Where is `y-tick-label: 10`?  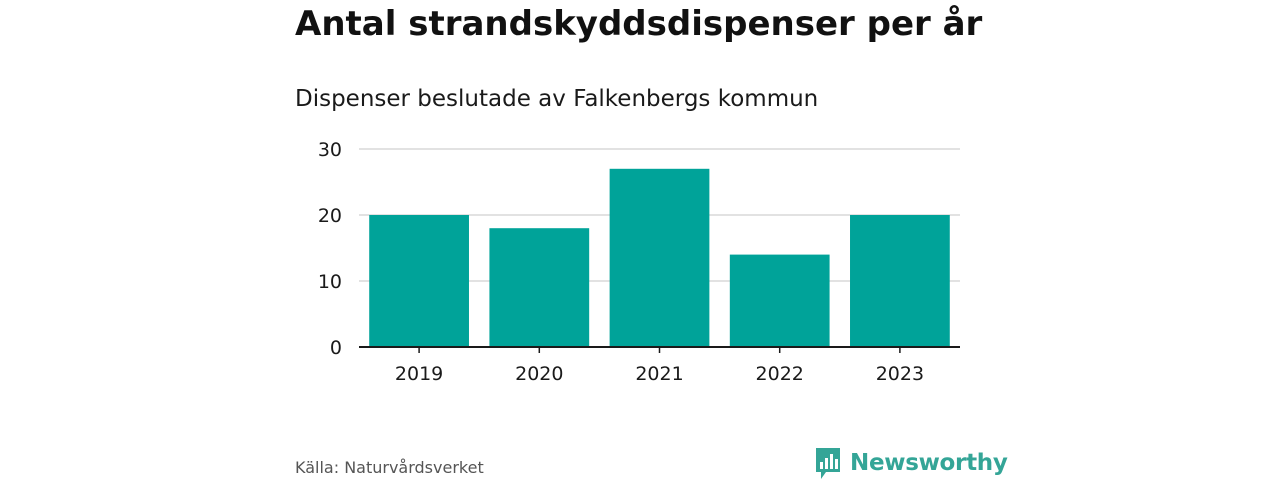 y-tick-label: 10 is located at coordinates (330, 282).